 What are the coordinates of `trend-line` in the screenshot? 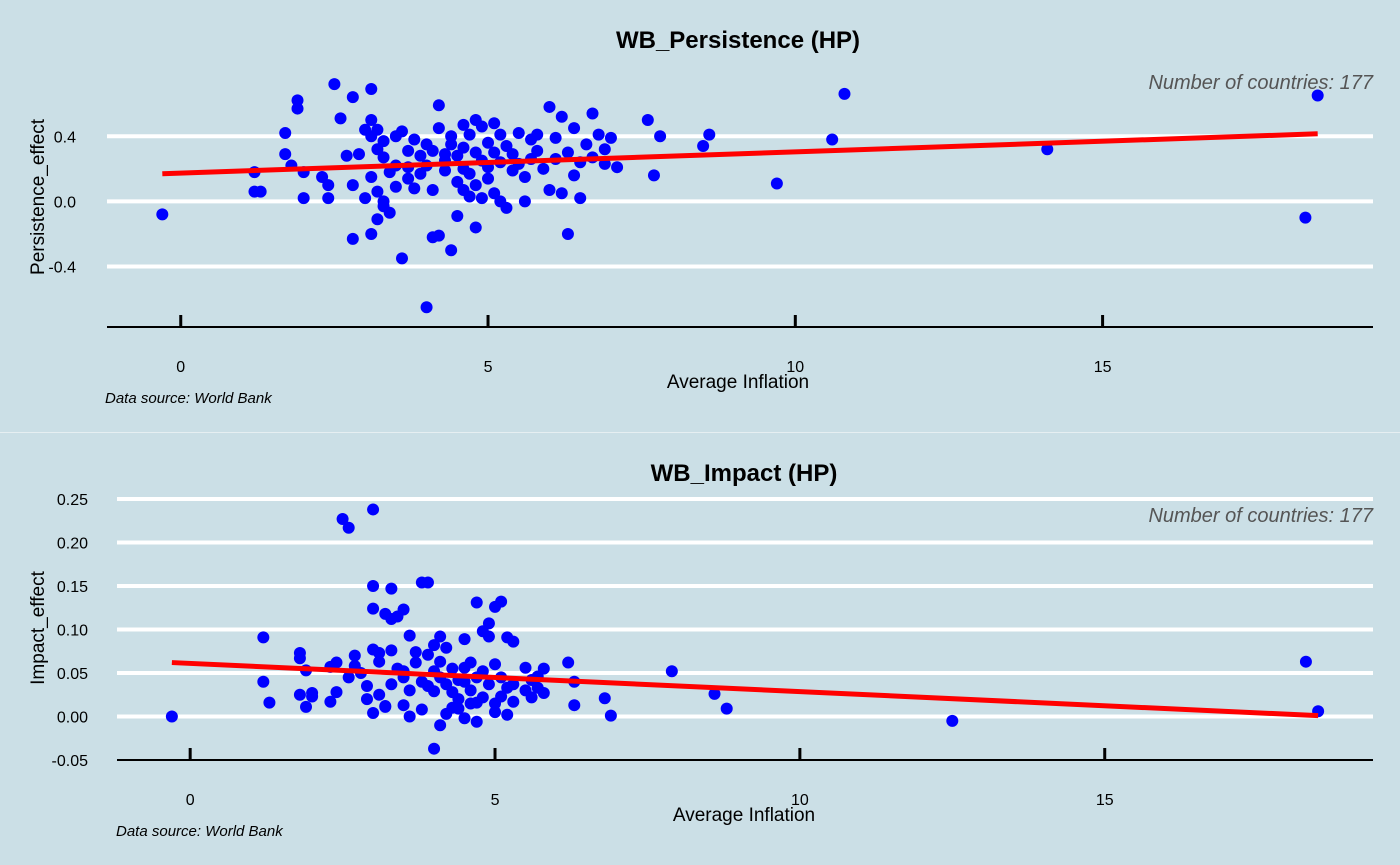 It's located at (745, 689).